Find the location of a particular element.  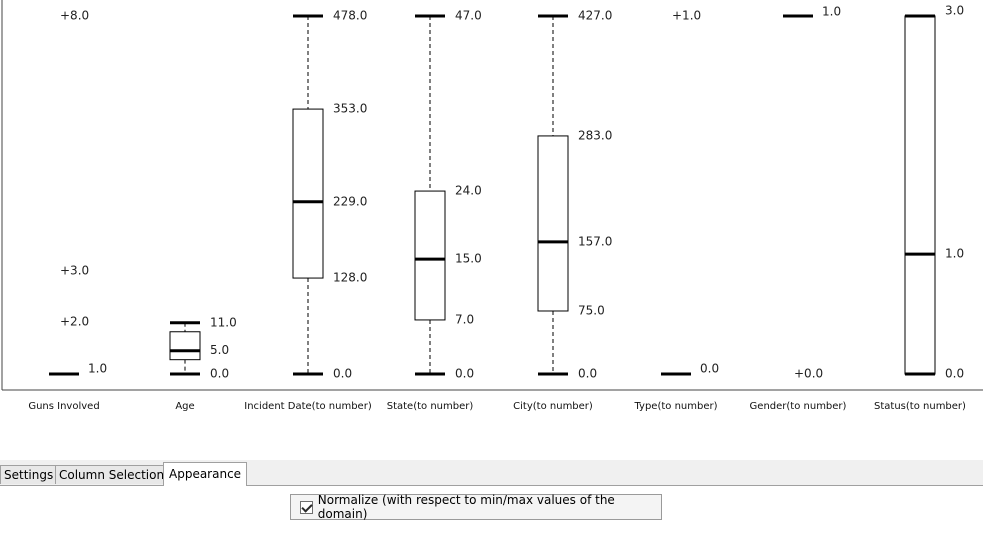

col-7-tick-label-1: 1.0 is located at coordinates (954, 254).